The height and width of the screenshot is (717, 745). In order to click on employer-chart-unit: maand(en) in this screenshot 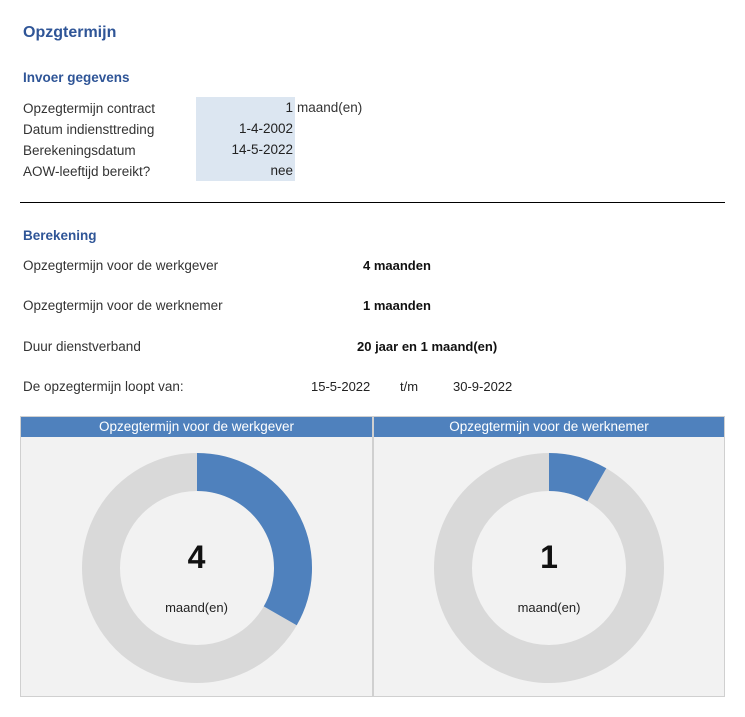, I will do `click(196, 607)`.